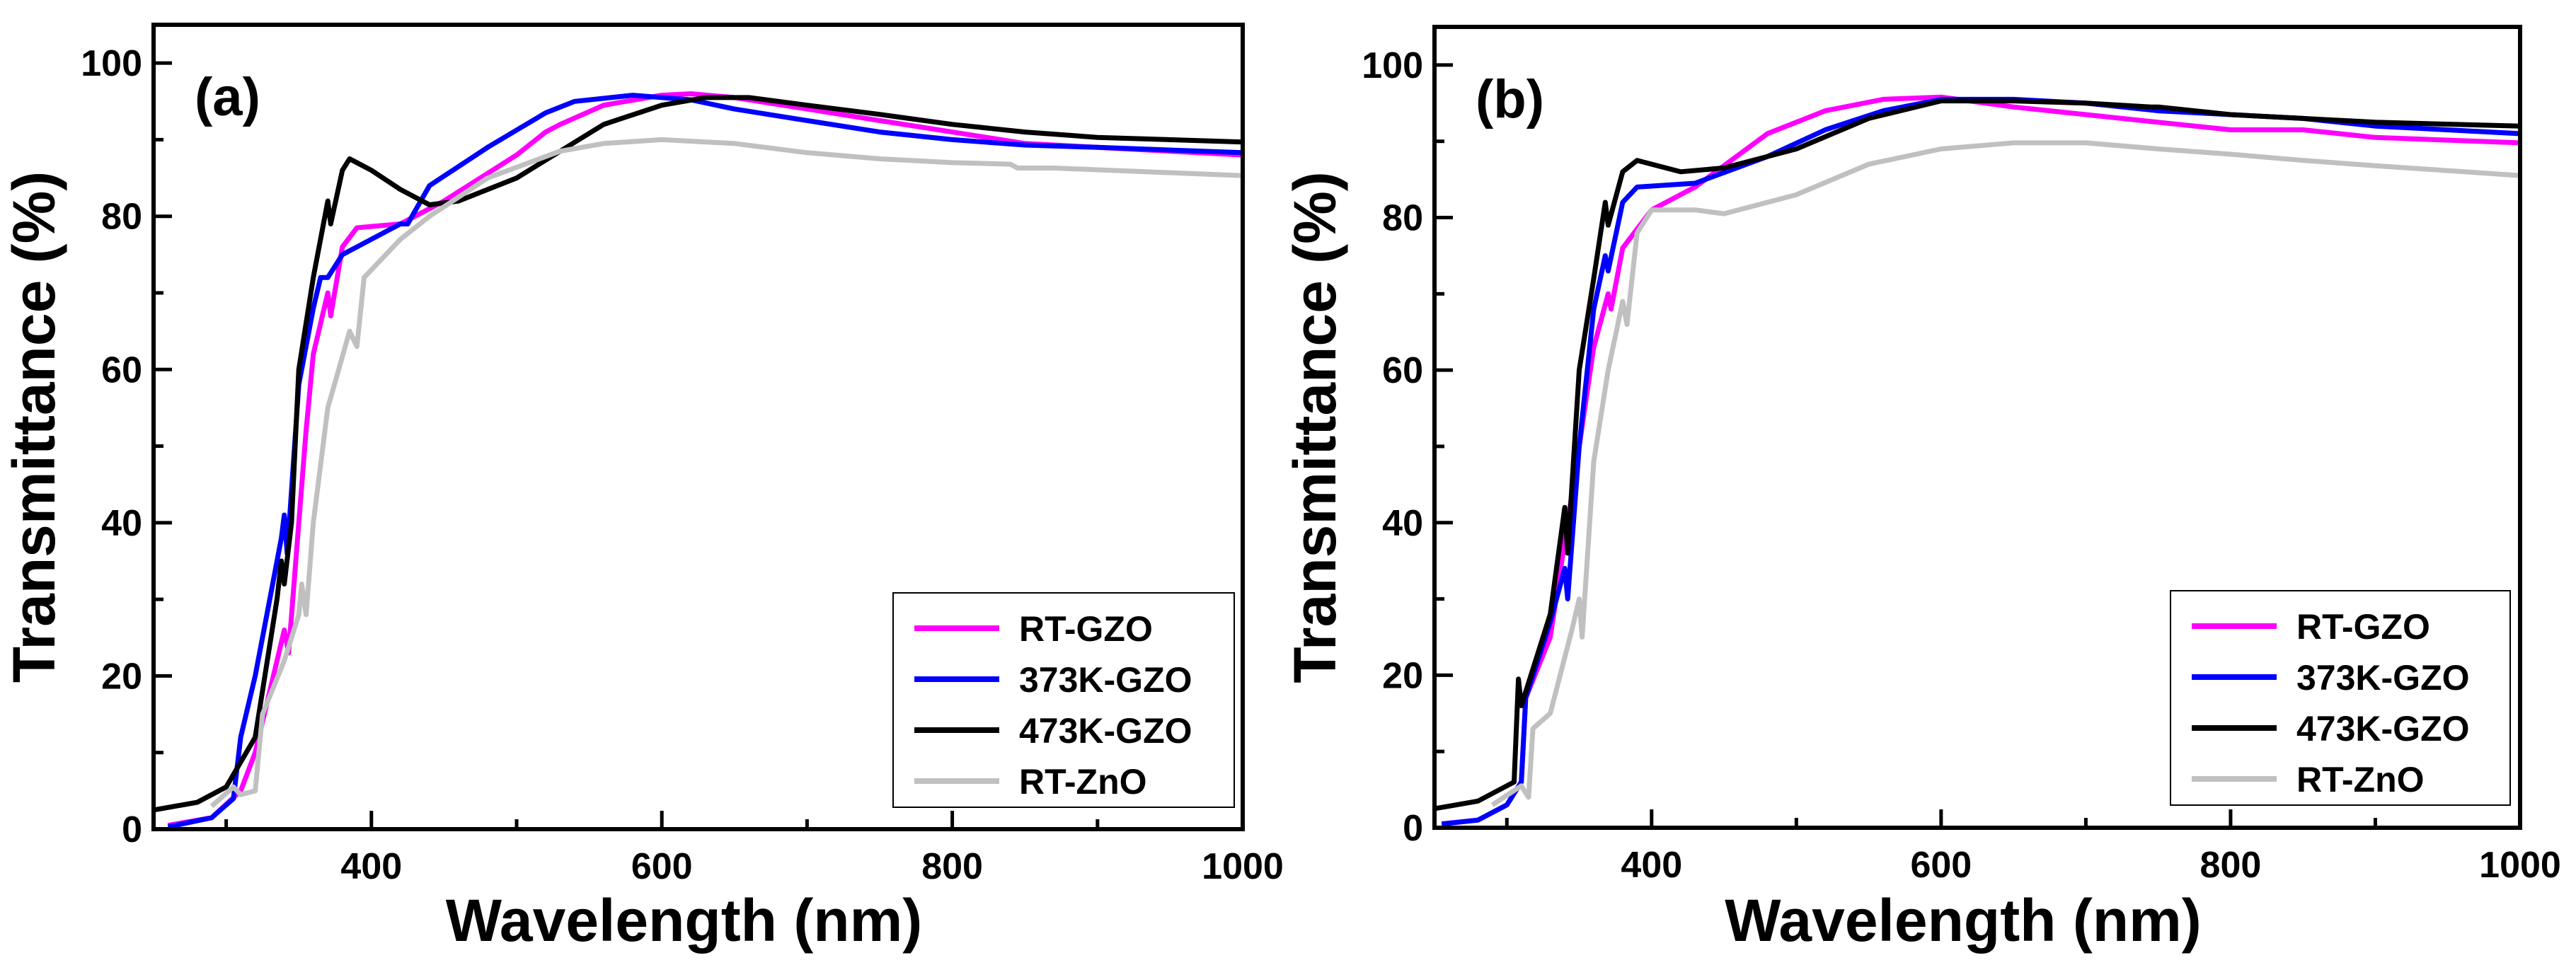 The width and height of the screenshot is (2576, 965). What do you see at coordinates (227, 97) in the screenshot?
I see `panel-label: (a)` at bounding box center [227, 97].